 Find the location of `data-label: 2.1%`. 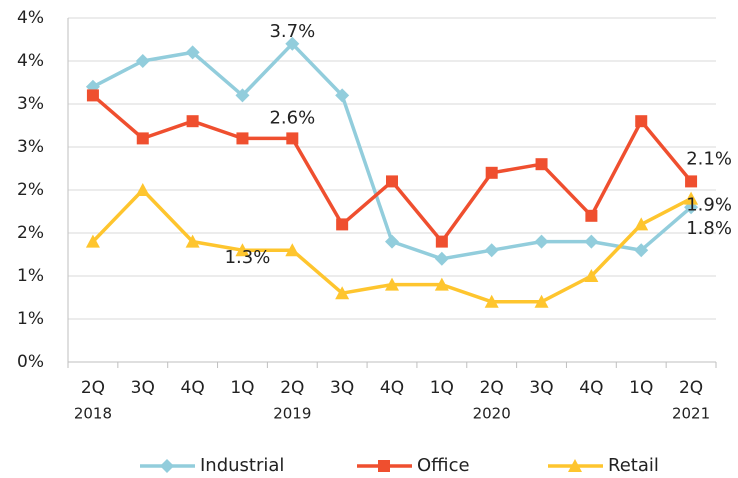

data-label: 2.1% is located at coordinates (709, 158).